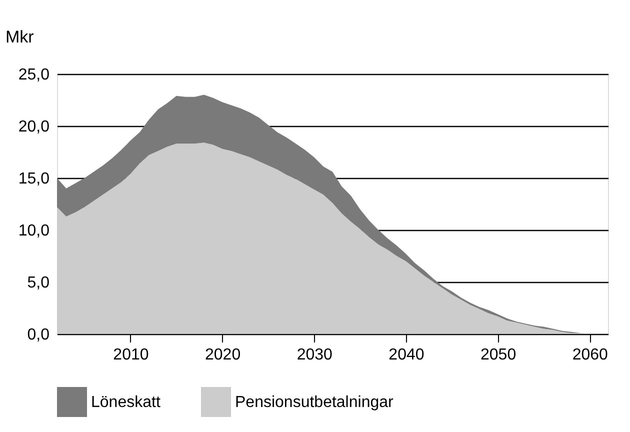  Describe the element at coordinates (20, 37) in the screenshot. I see `y-axis-title: Mkr` at that location.